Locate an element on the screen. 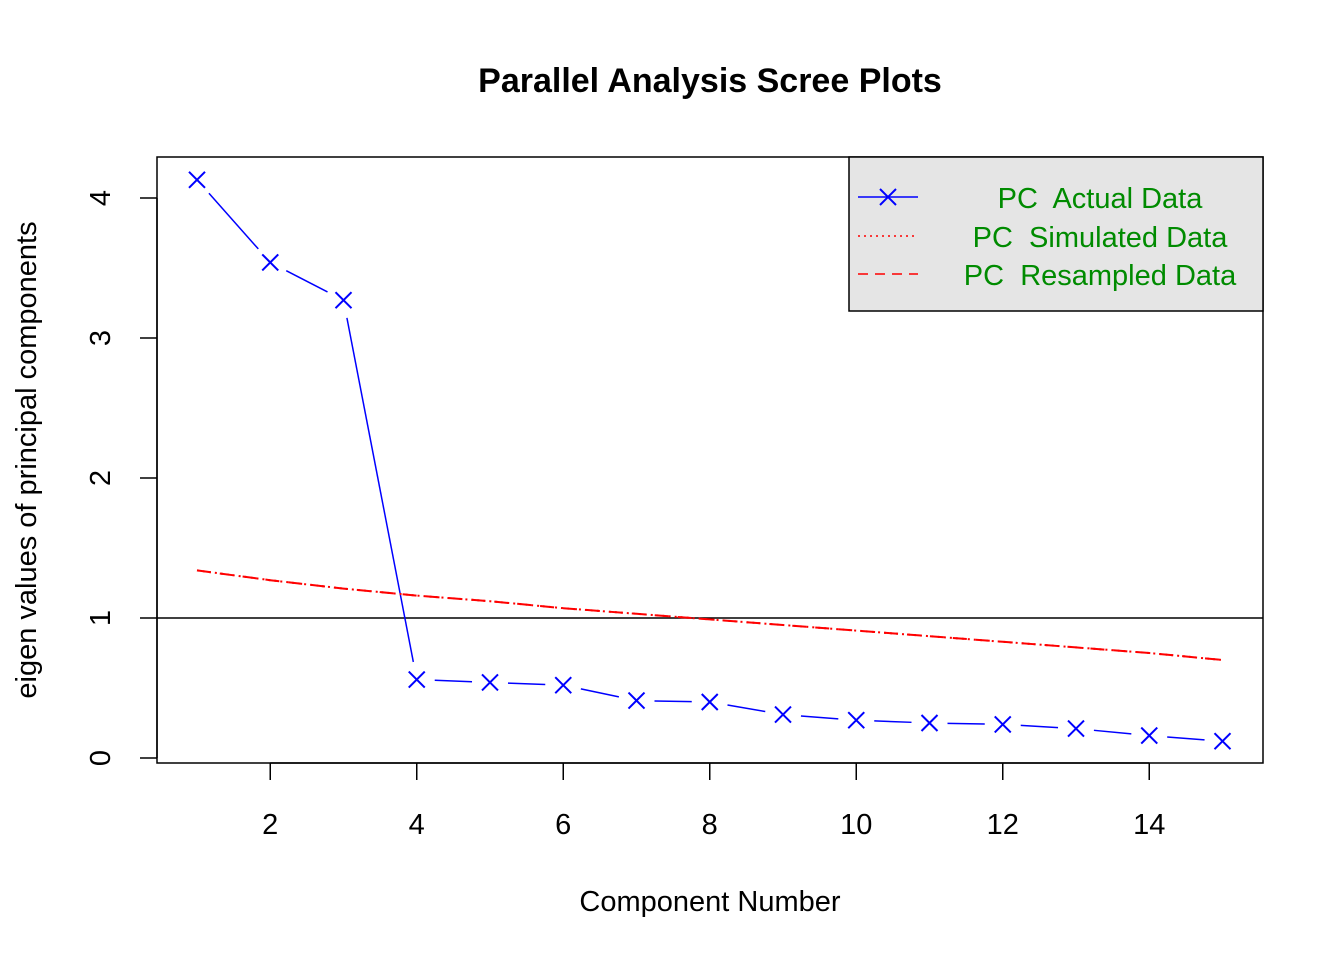 The image size is (1344, 965). legend-label: PC Simulated Data is located at coordinates (1101, 238).